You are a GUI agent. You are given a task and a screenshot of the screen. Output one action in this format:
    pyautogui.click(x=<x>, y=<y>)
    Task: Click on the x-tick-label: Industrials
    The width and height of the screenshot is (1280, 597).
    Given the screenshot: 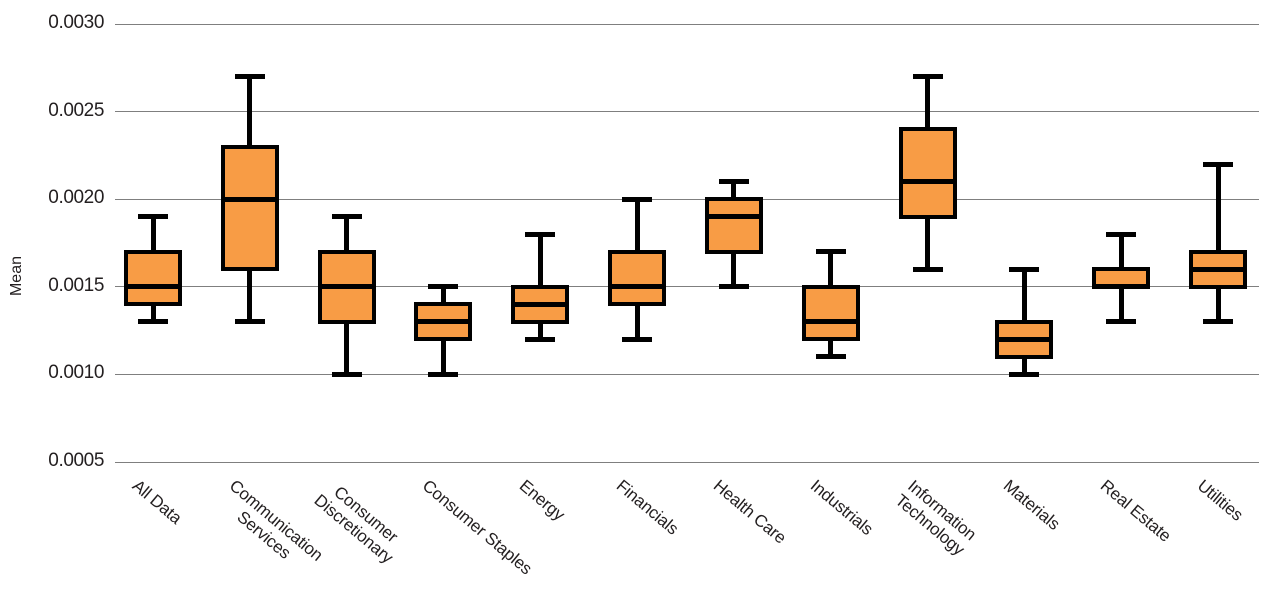 What is the action you would take?
    pyautogui.click(x=841, y=507)
    